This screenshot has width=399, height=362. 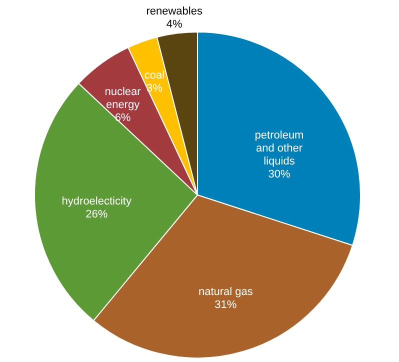 I want to click on slice-label: petroleum and other liquids, so click(x=279, y=149).